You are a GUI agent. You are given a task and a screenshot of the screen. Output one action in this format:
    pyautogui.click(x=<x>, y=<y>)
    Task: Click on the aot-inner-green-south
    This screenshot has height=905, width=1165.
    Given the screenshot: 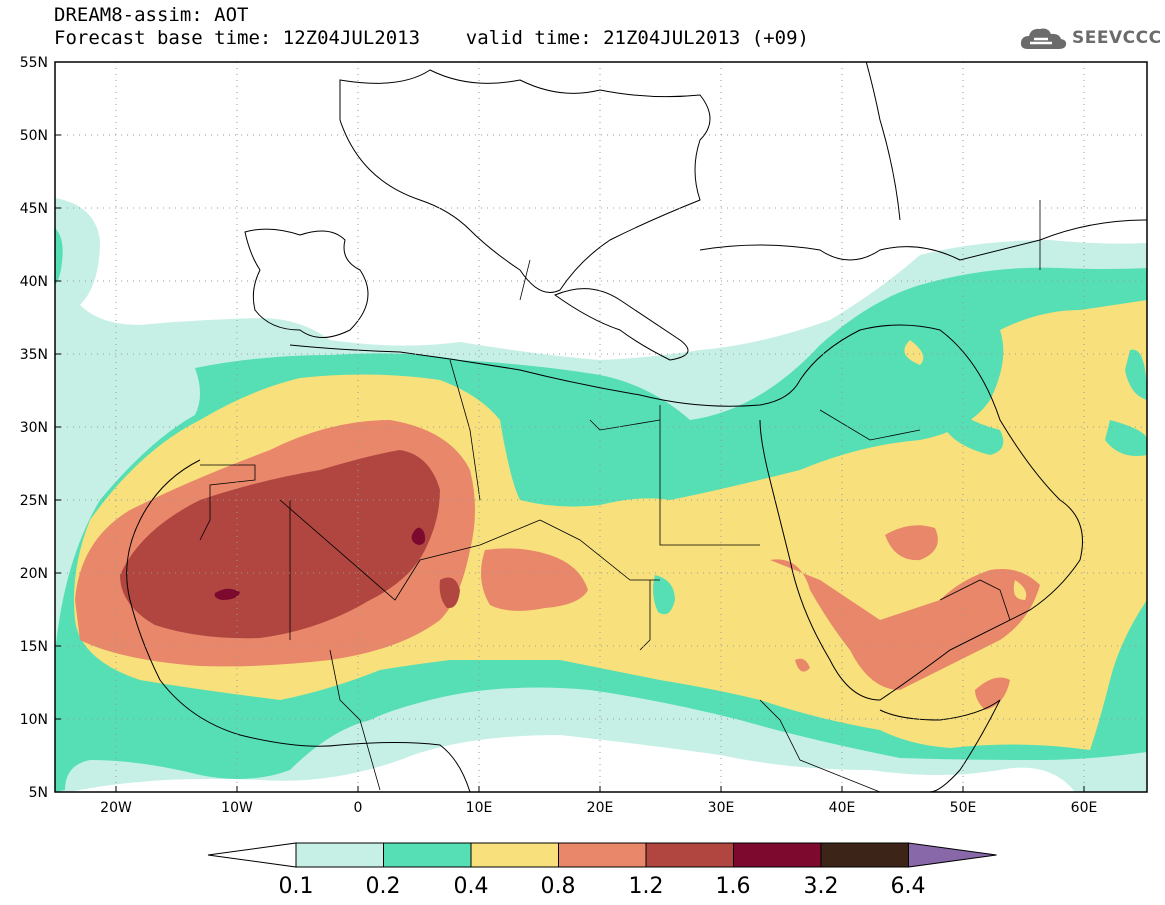 What is the action you would take?
    pyautogui.click(x=1020, y=590)
    